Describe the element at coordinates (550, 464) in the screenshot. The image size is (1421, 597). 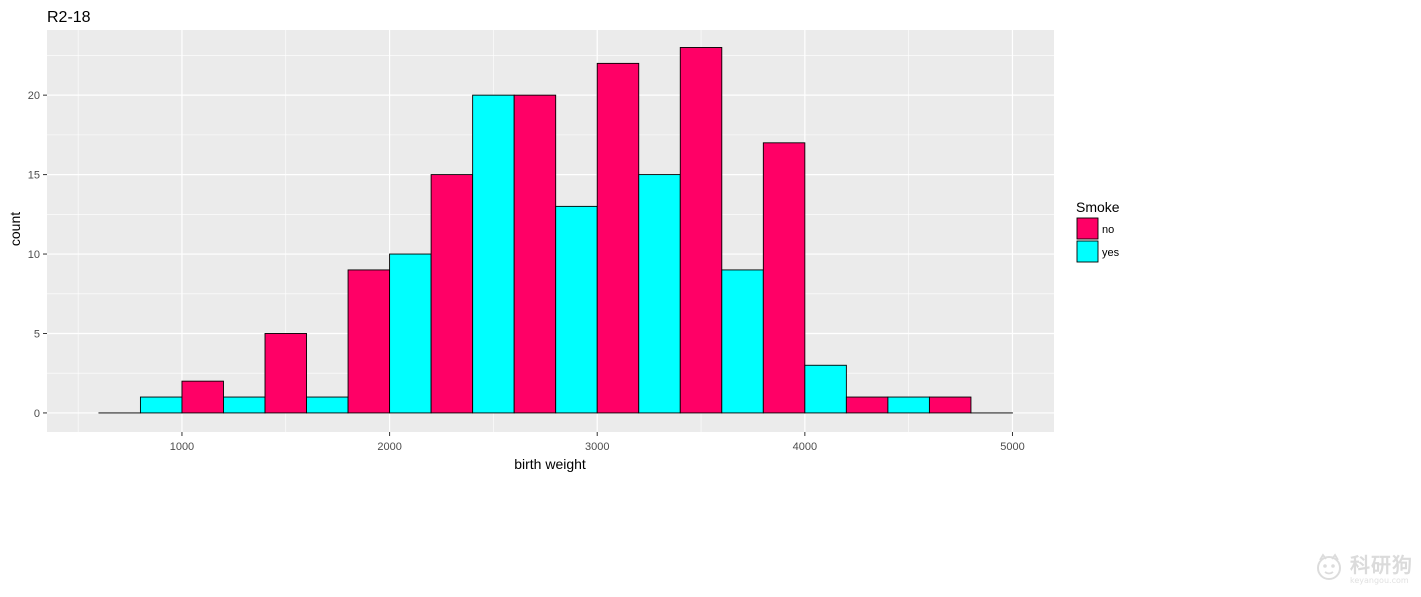
I see `x-axis-title: birth weight` at that location.